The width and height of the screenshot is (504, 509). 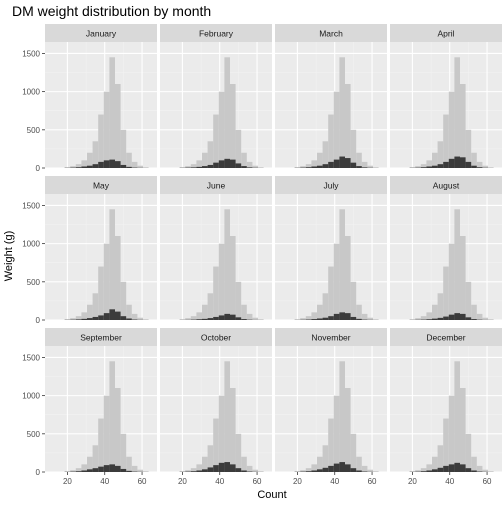 What do you see at coordinates (331, 248) in the screenshot?
I see `facet-panel-july: July` at bounding box center [331, 248].